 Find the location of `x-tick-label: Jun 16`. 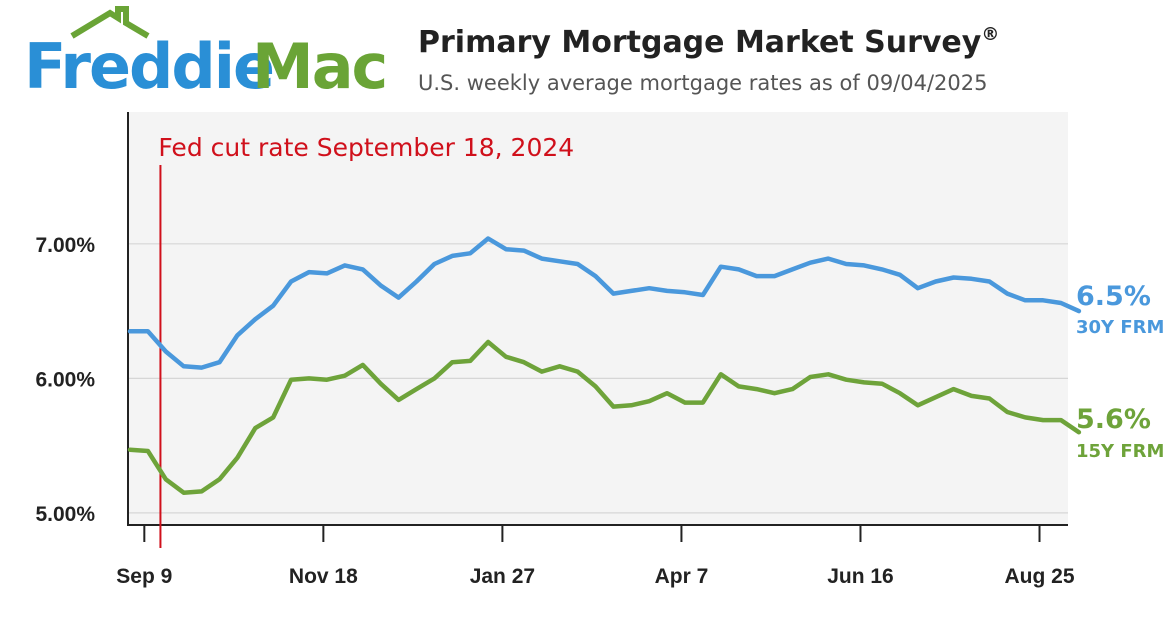

x-tick-label: Jun 16 is located at coordinates (860, 576).